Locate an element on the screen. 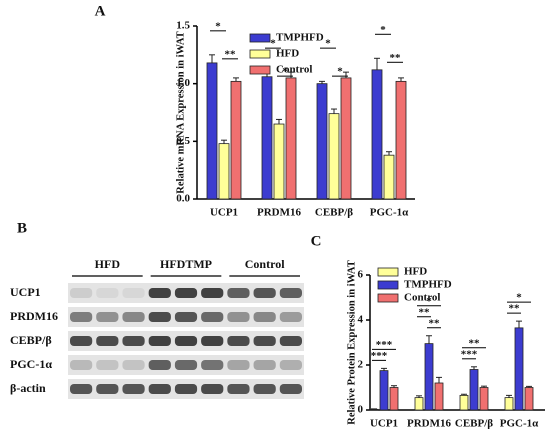  y-tick-label: 6 is located at coordinates (361, 275).